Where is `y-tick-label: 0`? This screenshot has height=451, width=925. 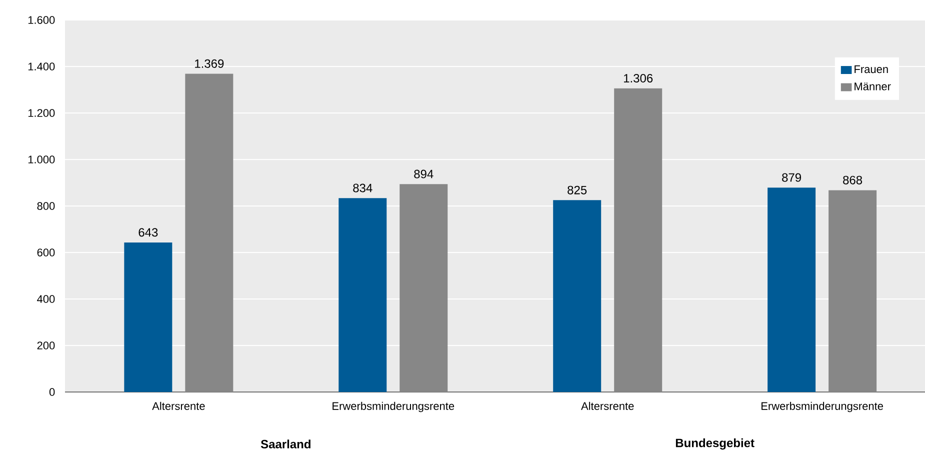 y-tick-label: 0 is located at coordinates (52, 392).